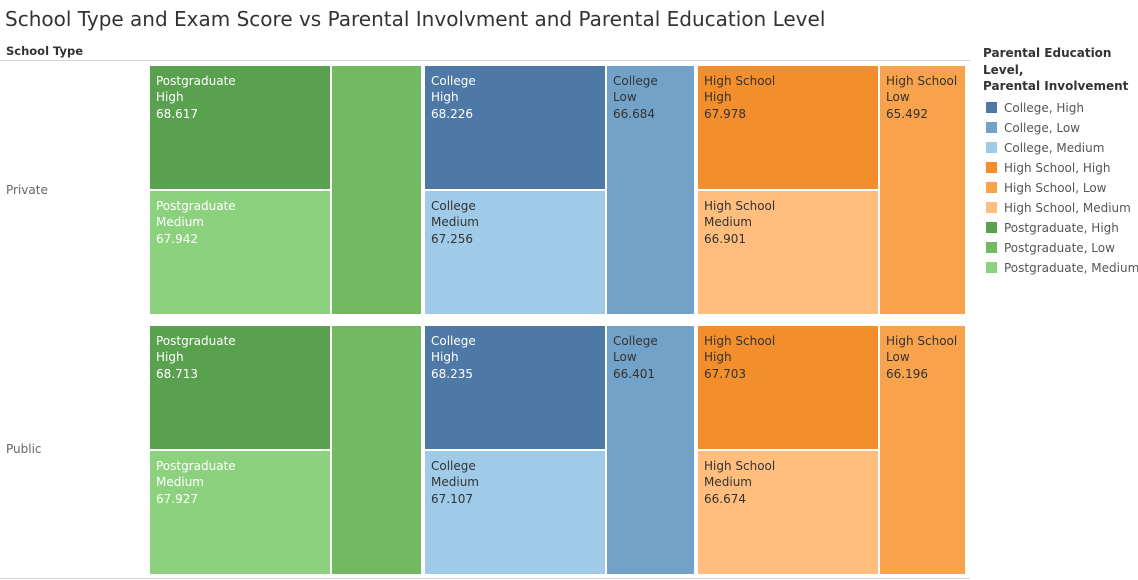  I want to click on legend-item-label: Postgraduate, Low, so click(1059, 247).